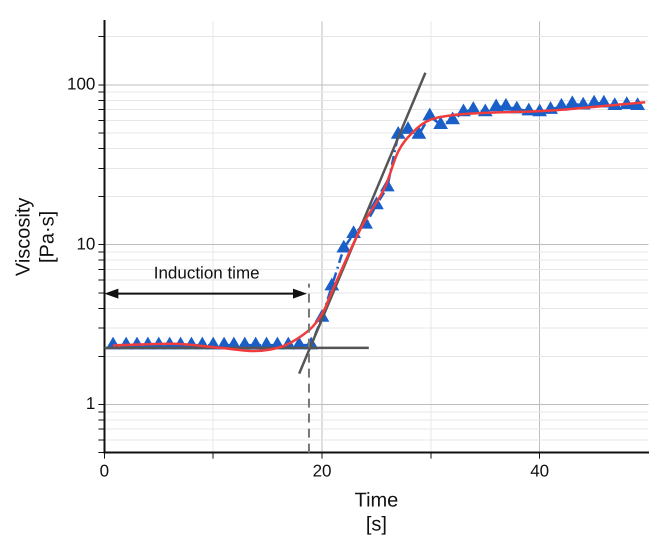 Image resolution: width=665 pixels, height=549 pixels. Describe the element at coordinates (105, 470) in the screenshot. I see `x-tick-label: 0` at that location.